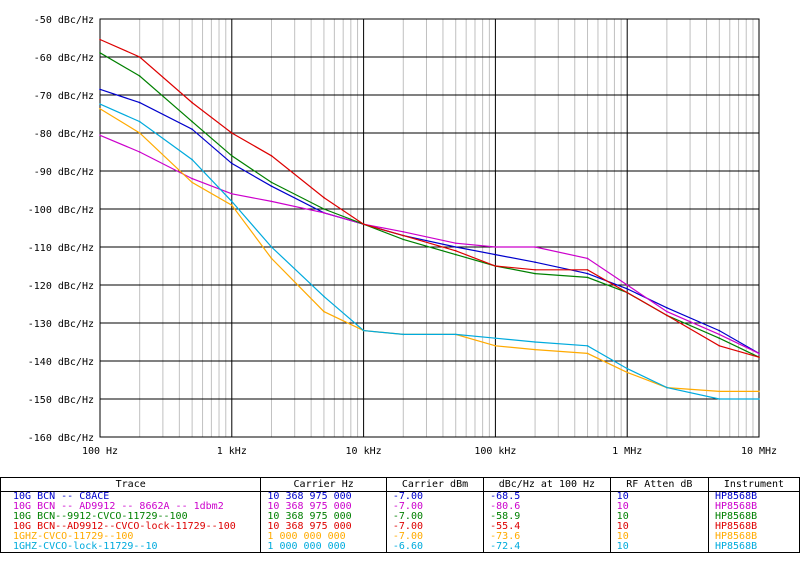 The width and height of the screenshot is (800, 580). I want to click on header-instrument: Instrument, so click(753, 484).